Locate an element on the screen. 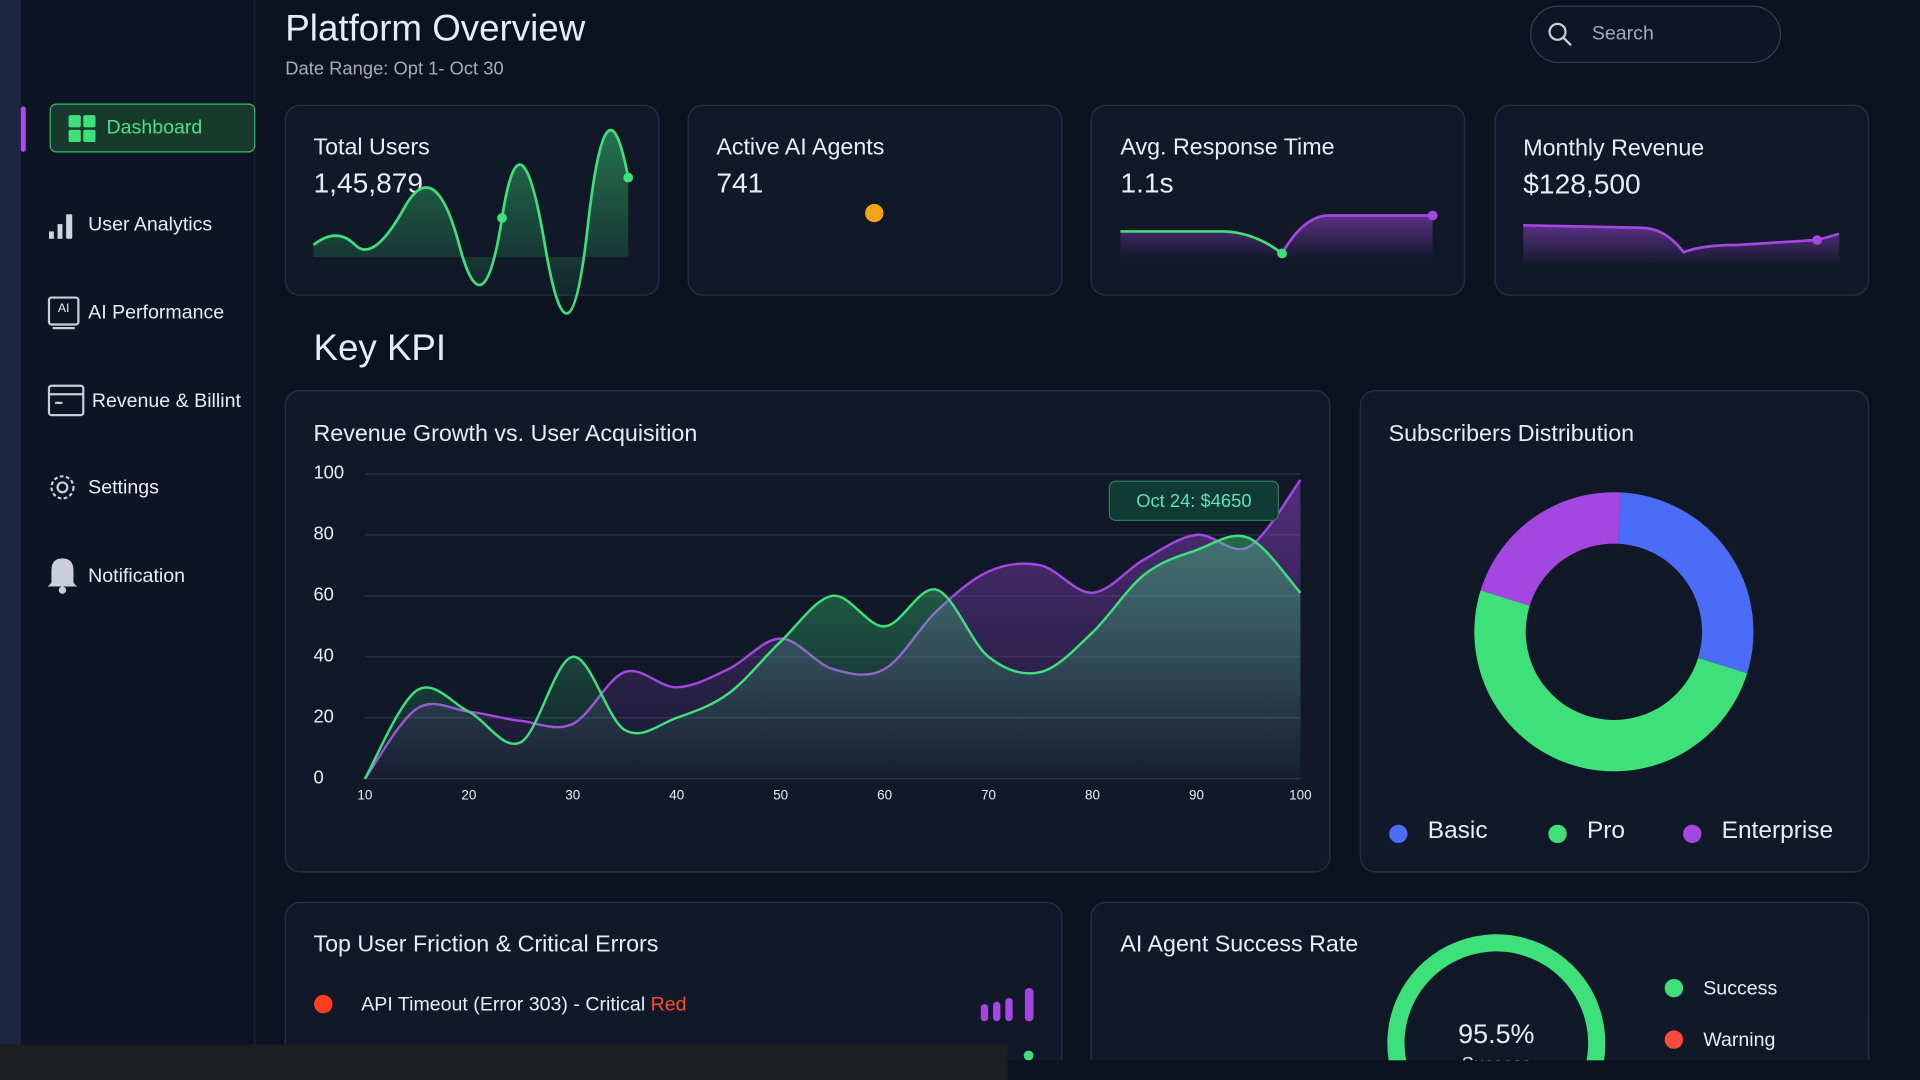 This screenshot has width=1920, height=1080. legend-label: Enterprise is located at coordinates (1778, 830).